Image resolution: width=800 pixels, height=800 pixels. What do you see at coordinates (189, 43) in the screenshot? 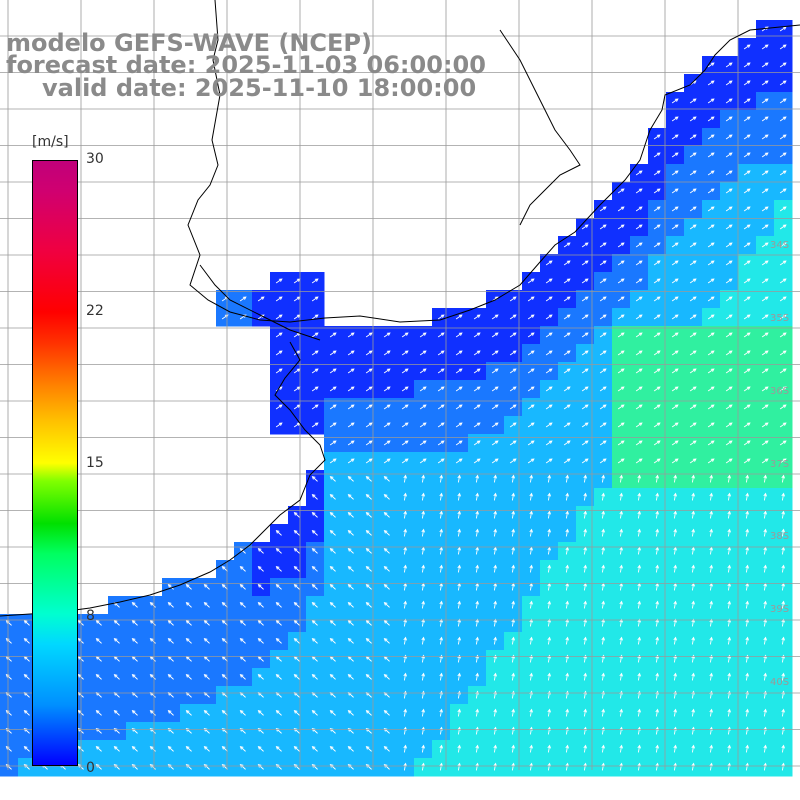
I see `model-title: modelo GEFS-WAVE (NCEP)` at bounding box center [189, 43].